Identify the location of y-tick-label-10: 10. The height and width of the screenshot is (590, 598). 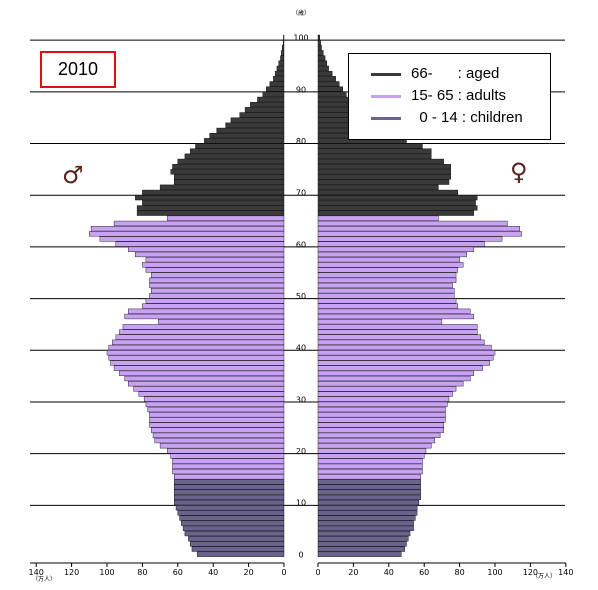
(301, 503).